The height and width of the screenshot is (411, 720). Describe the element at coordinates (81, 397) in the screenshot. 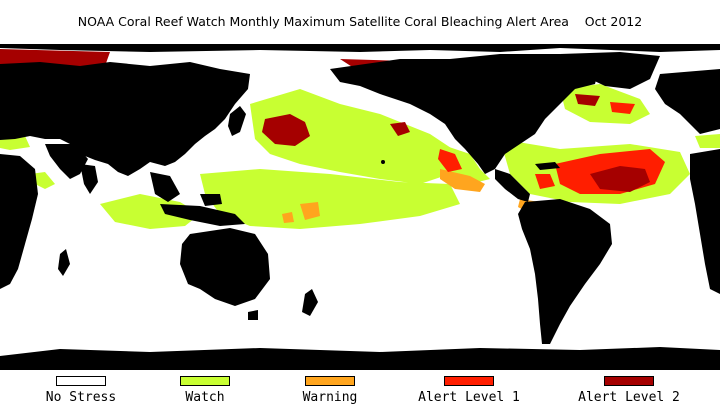

I see `legend-label-no-stress: No Stress` at that location.